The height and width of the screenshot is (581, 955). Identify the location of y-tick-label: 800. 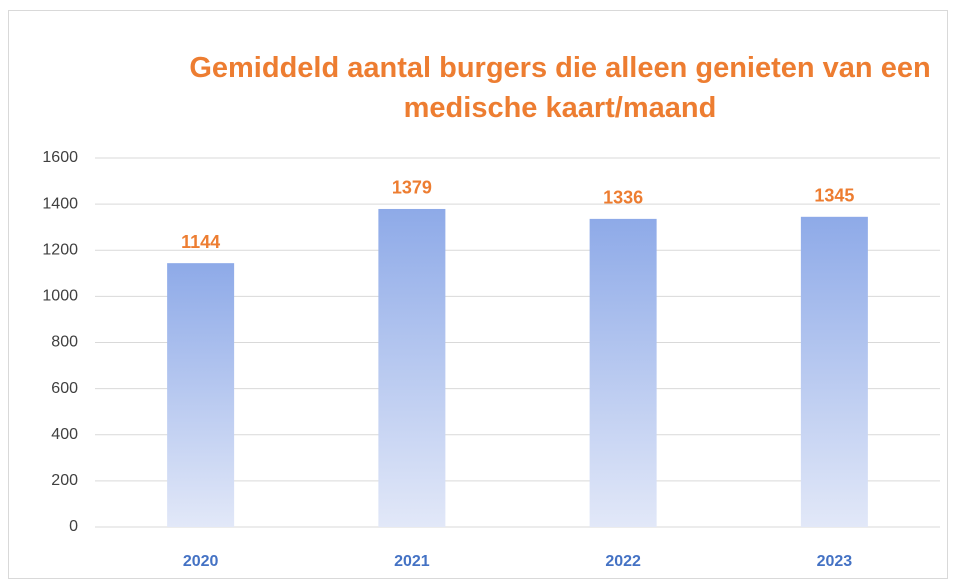
(64, 342).